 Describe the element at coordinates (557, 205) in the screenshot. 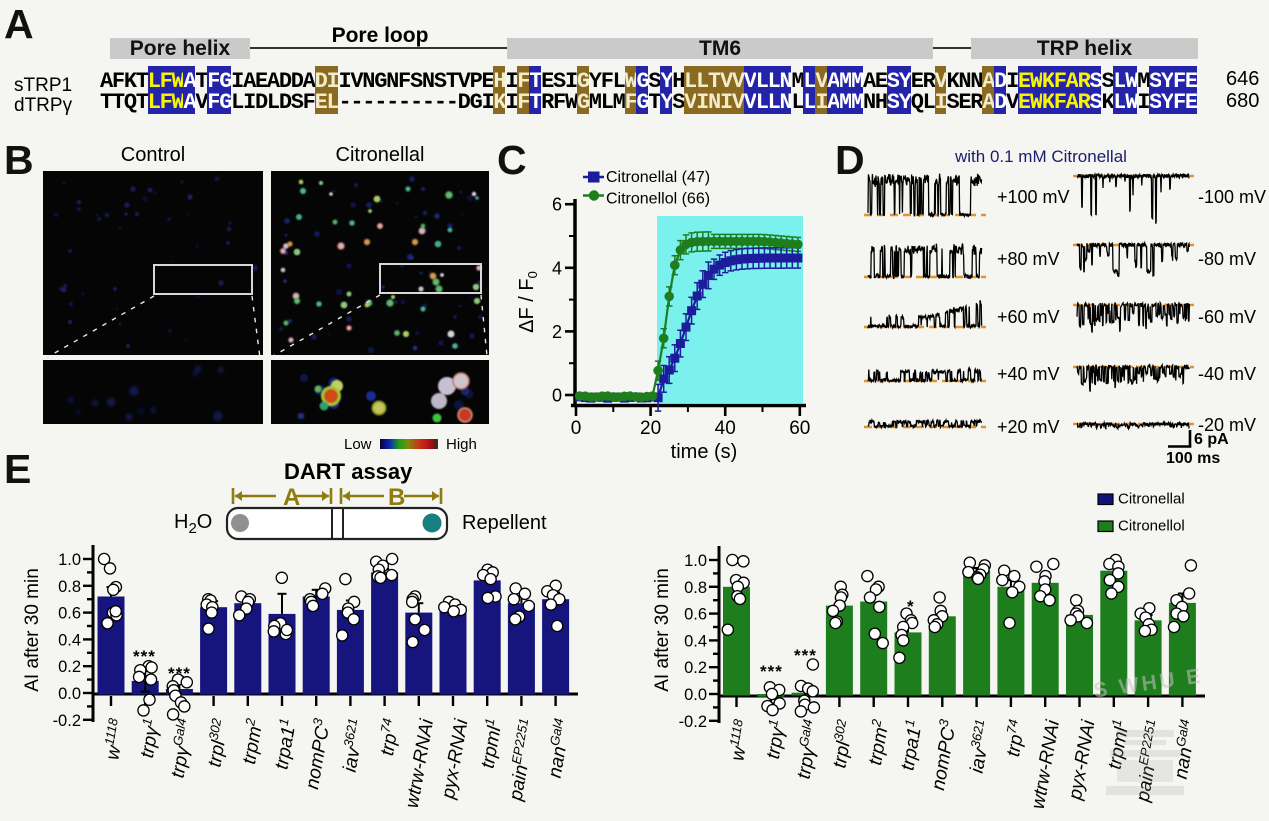

I see `svg-text: 6` at that location.